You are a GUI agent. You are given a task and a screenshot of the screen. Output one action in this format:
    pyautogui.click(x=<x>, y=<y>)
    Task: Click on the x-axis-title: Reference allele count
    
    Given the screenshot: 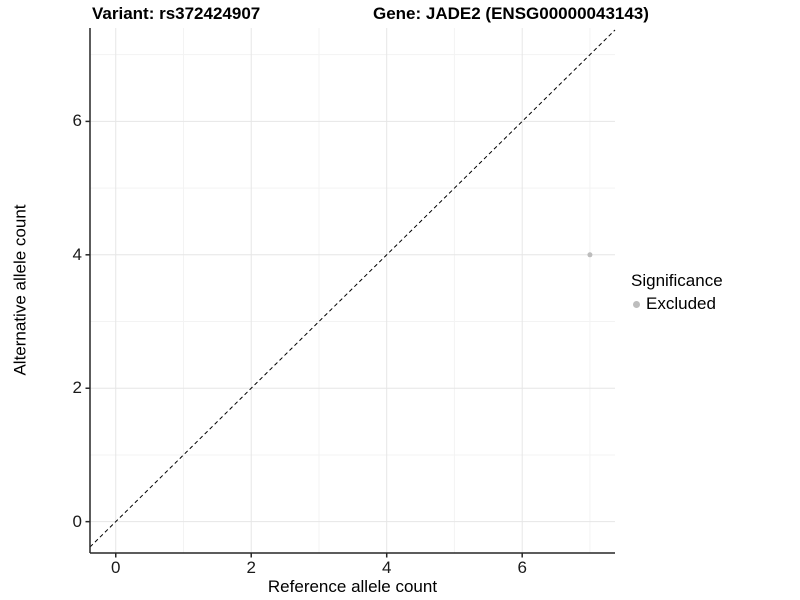 What is the action you would take?
    pyautogui.click(x=352, y=586)
    